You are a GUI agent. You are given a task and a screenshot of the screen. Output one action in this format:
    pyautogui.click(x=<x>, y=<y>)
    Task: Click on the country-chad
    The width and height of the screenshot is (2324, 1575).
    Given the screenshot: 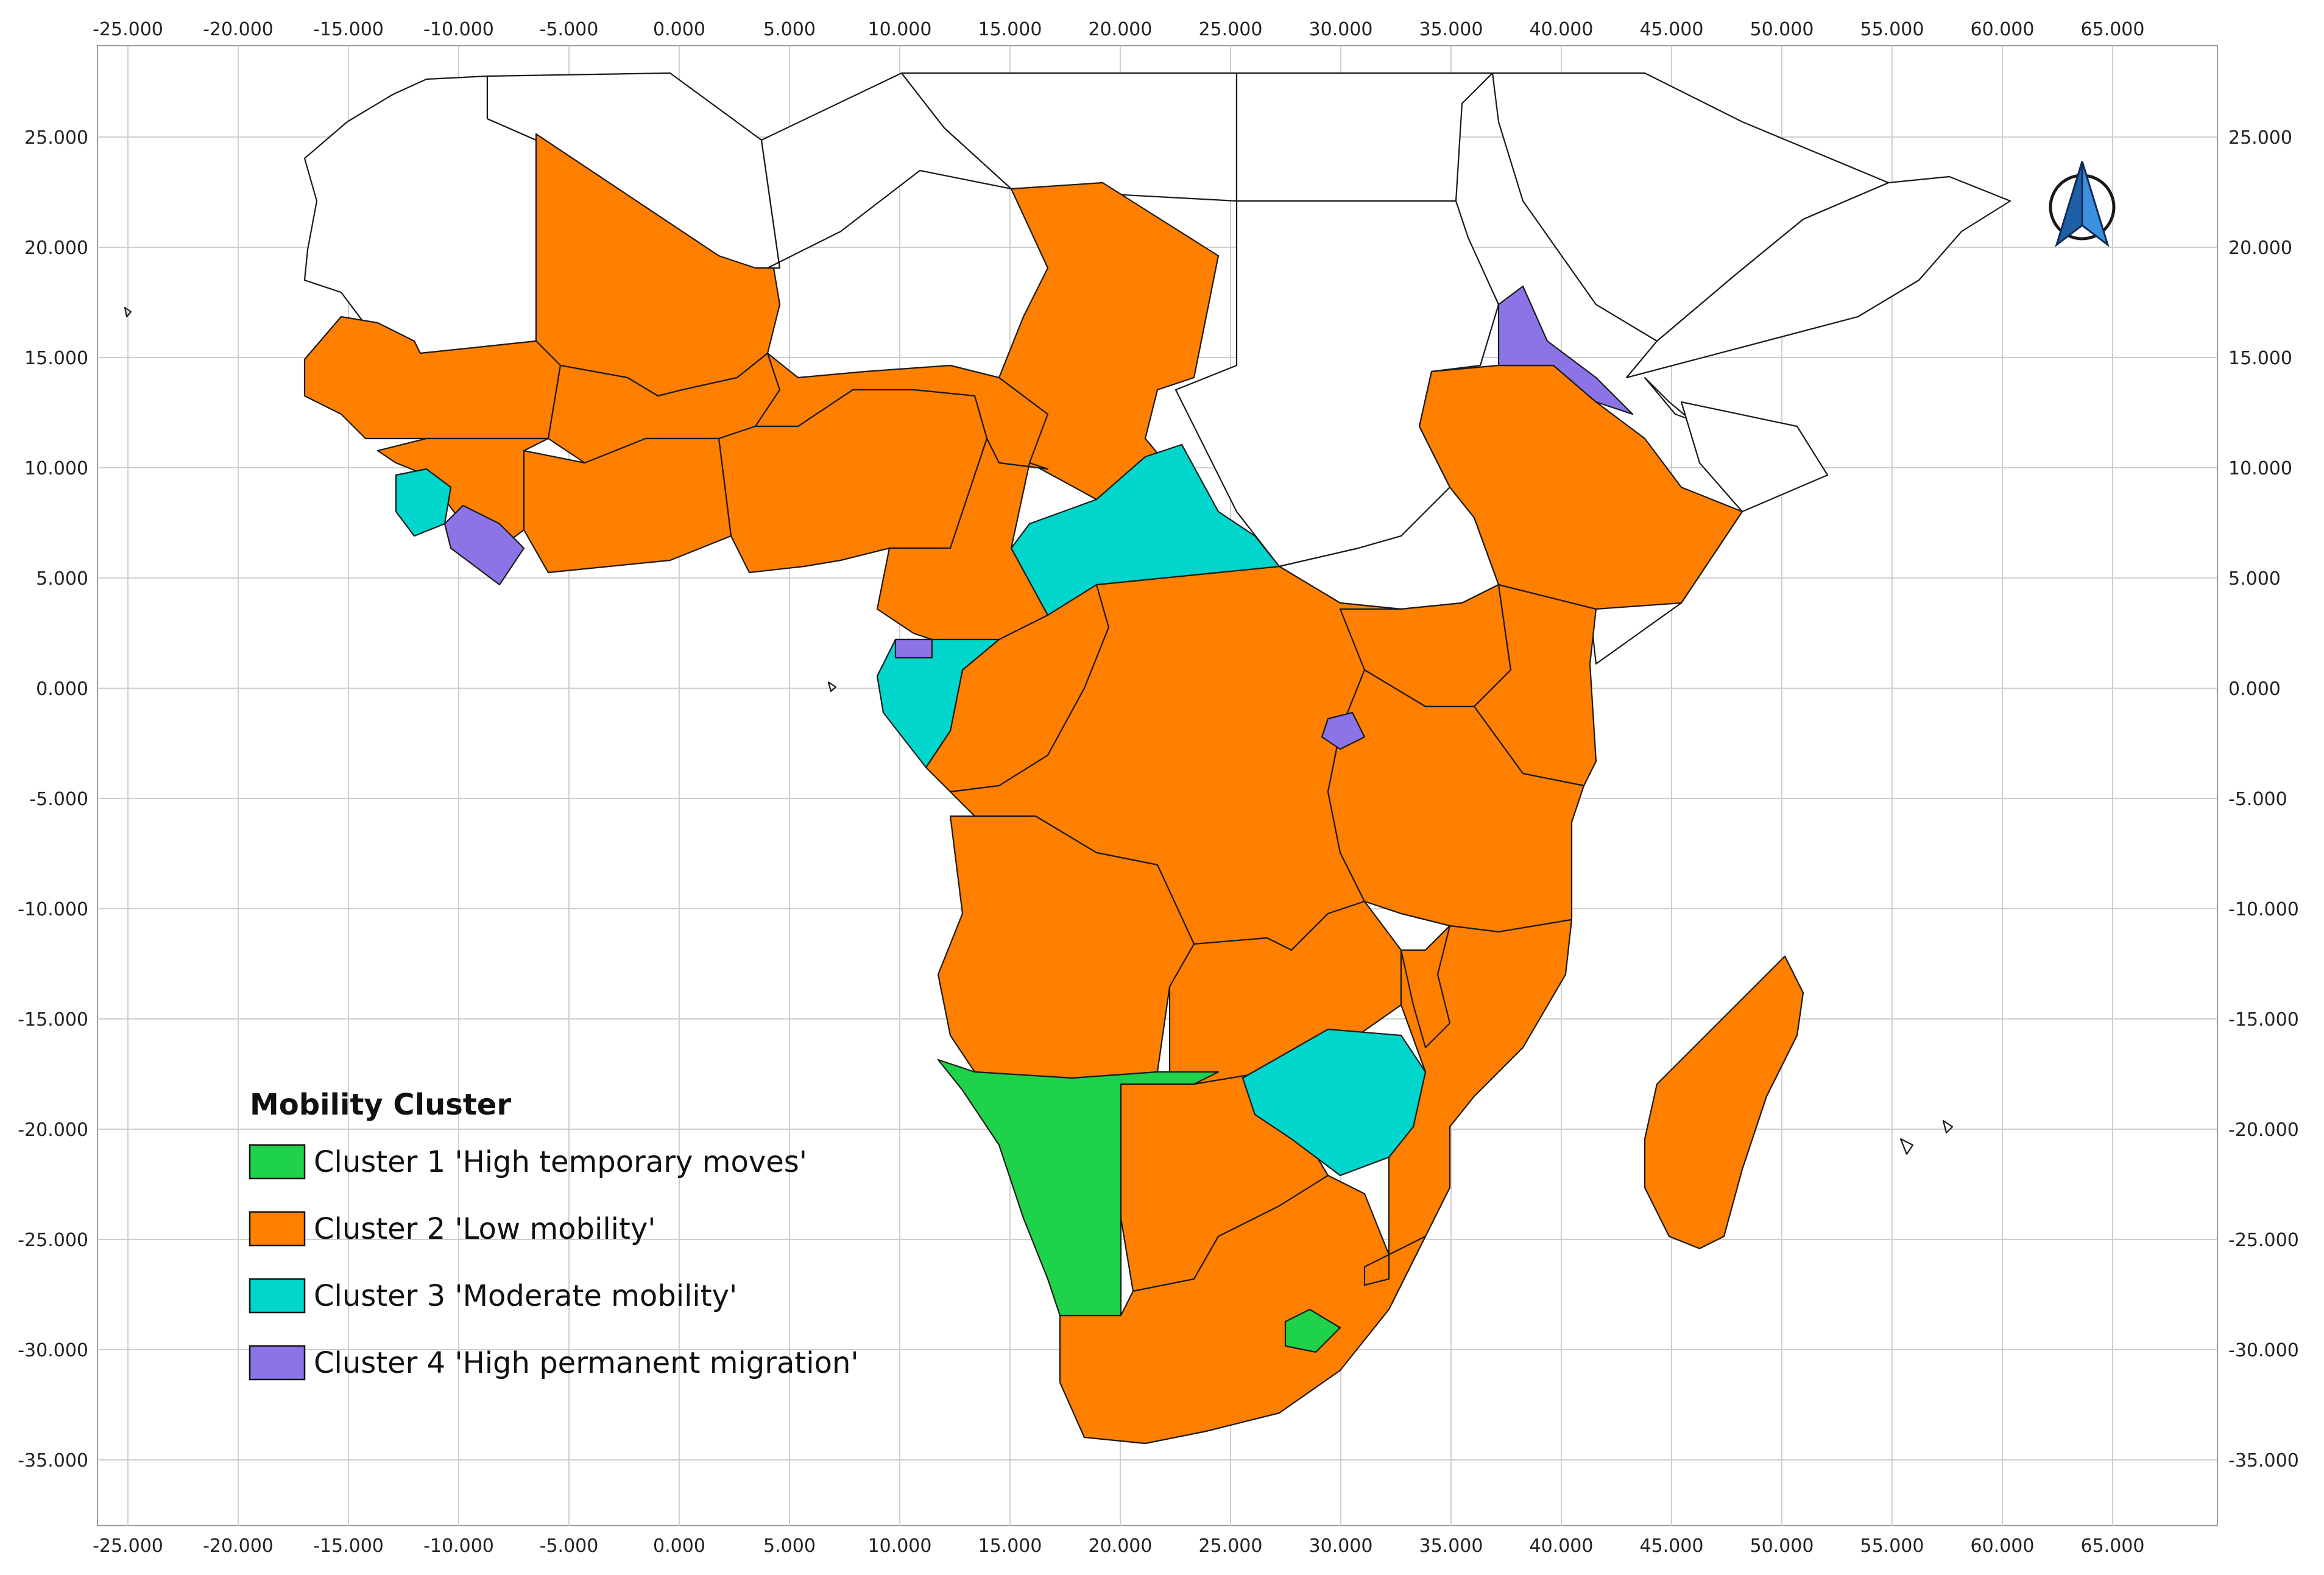 What is the action you would take?
    pyautogui.click(x=1109, y=341)
    